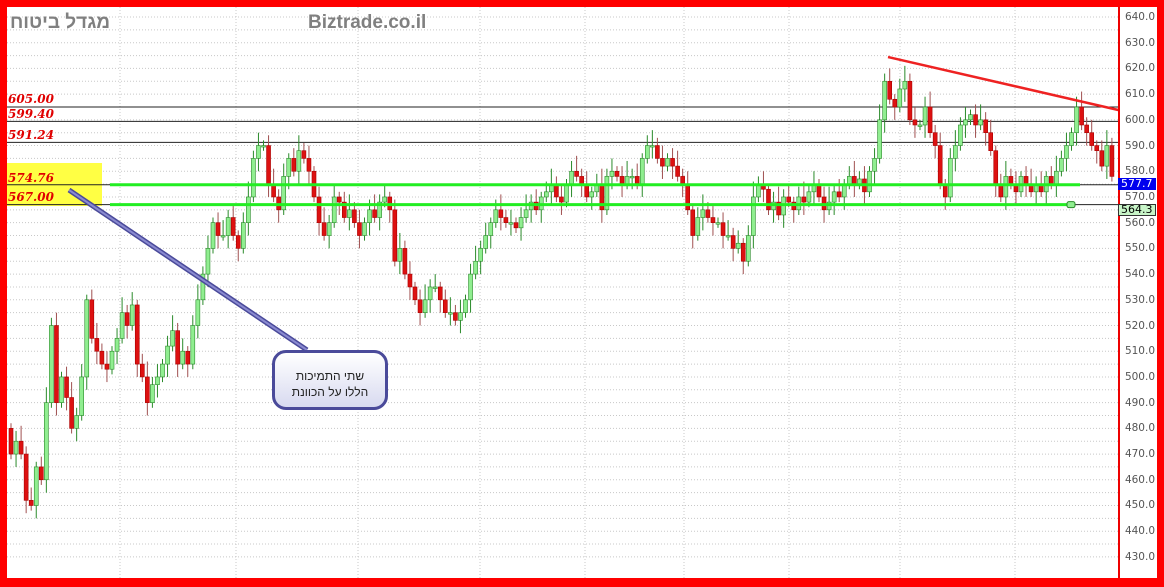  Describe the element at coordinates (1139, 145) in the screenshot. I see `y-tick-label: 590.0` at that location.